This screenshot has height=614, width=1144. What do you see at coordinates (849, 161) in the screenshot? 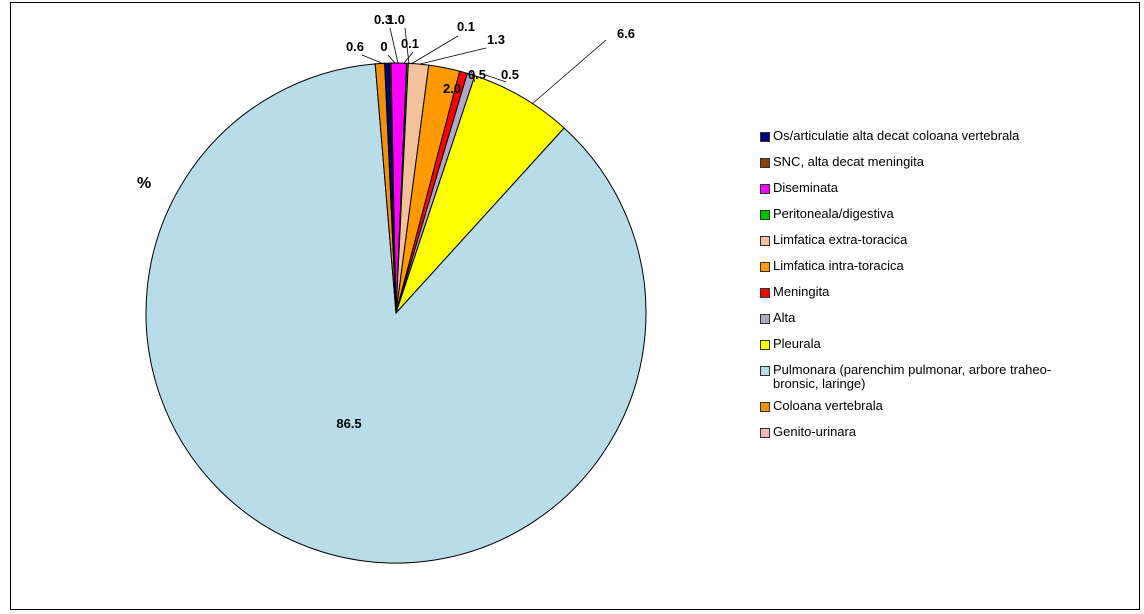
I see `legend-label: SNC, alta decat meningita` at bounding box center [849, 161].